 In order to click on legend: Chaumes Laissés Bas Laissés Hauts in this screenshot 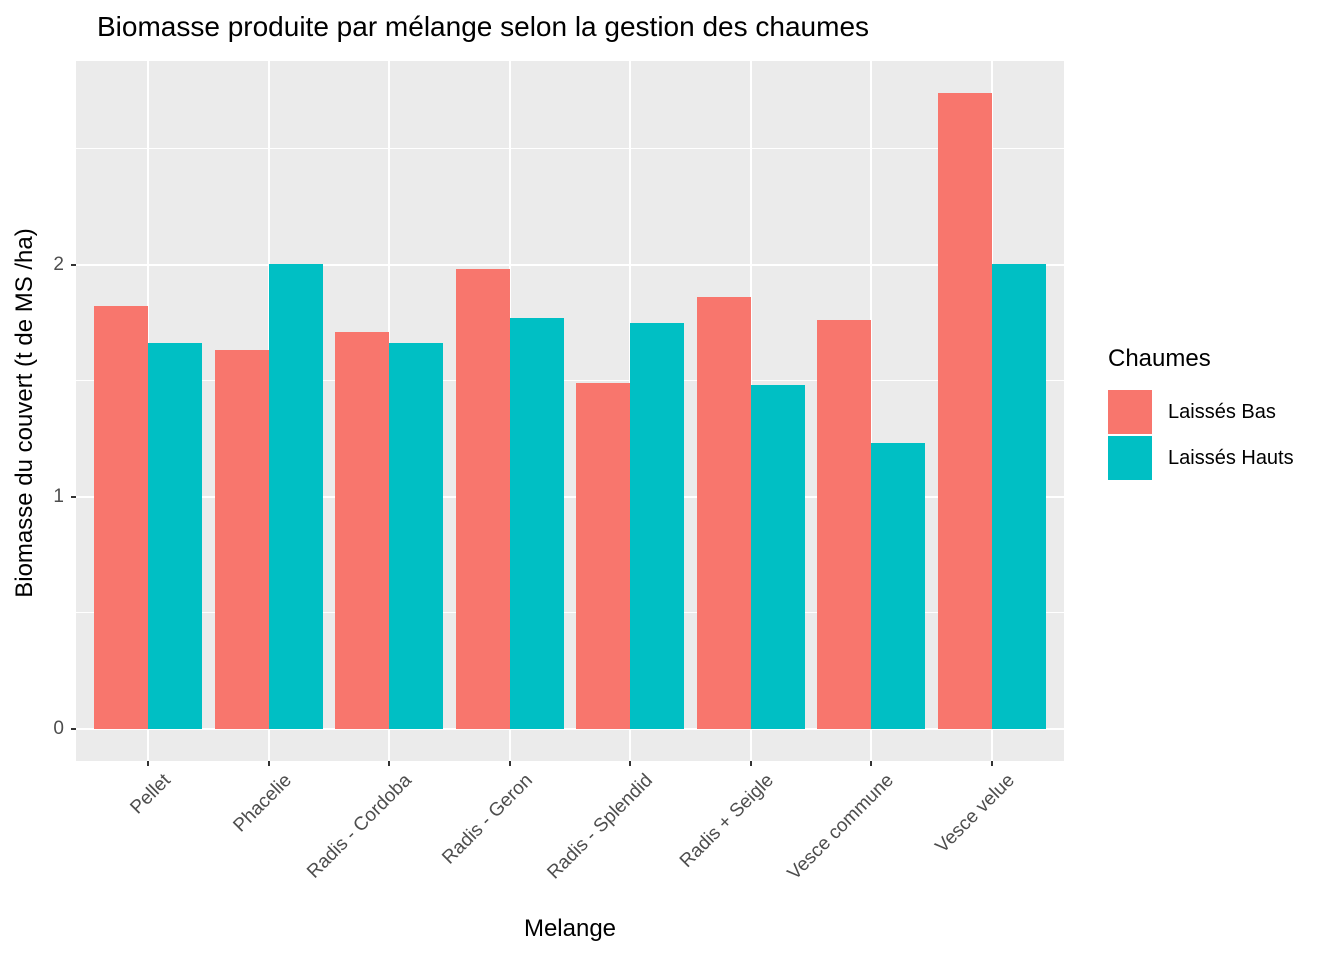, I will do `click(1201, 413)`.